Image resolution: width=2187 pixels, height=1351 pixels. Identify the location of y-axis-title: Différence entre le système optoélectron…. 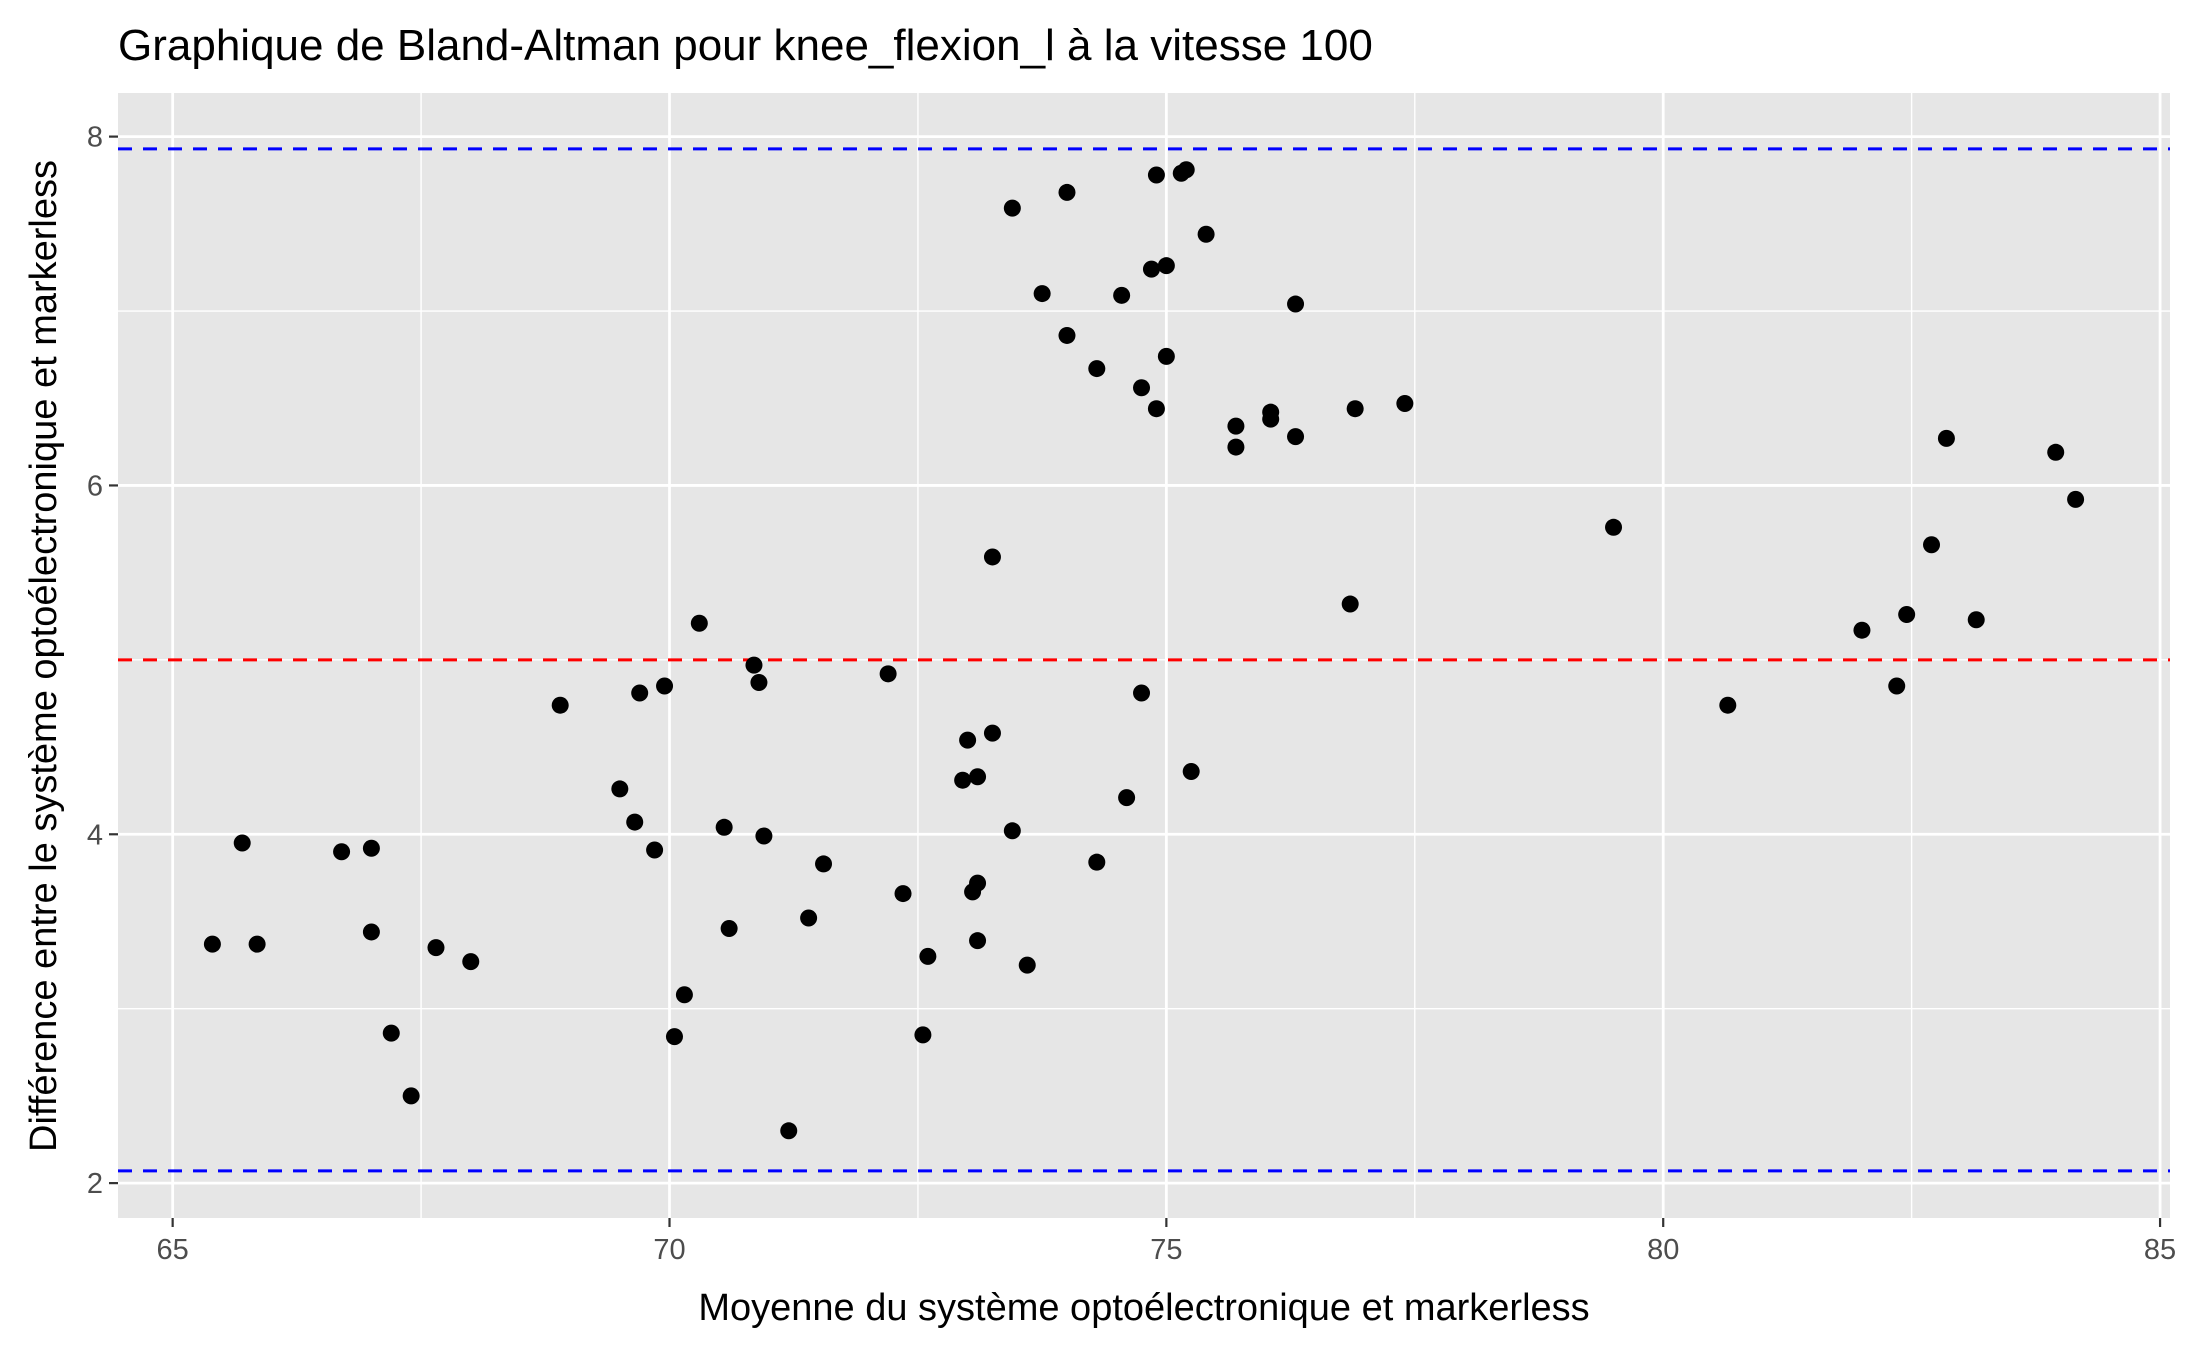
(44, 656).